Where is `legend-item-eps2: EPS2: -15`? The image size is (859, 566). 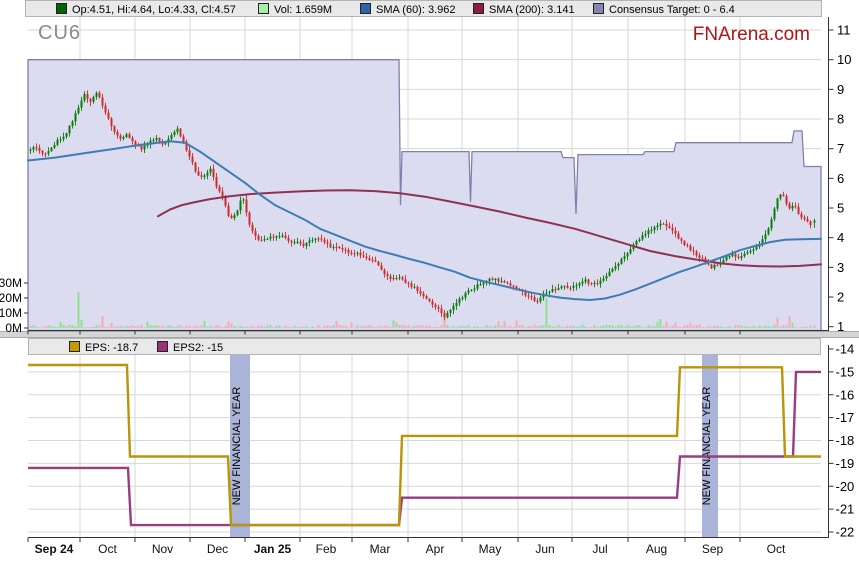
legend-item-eps2: EPS2: -15 is located at coordinates (190, 347).